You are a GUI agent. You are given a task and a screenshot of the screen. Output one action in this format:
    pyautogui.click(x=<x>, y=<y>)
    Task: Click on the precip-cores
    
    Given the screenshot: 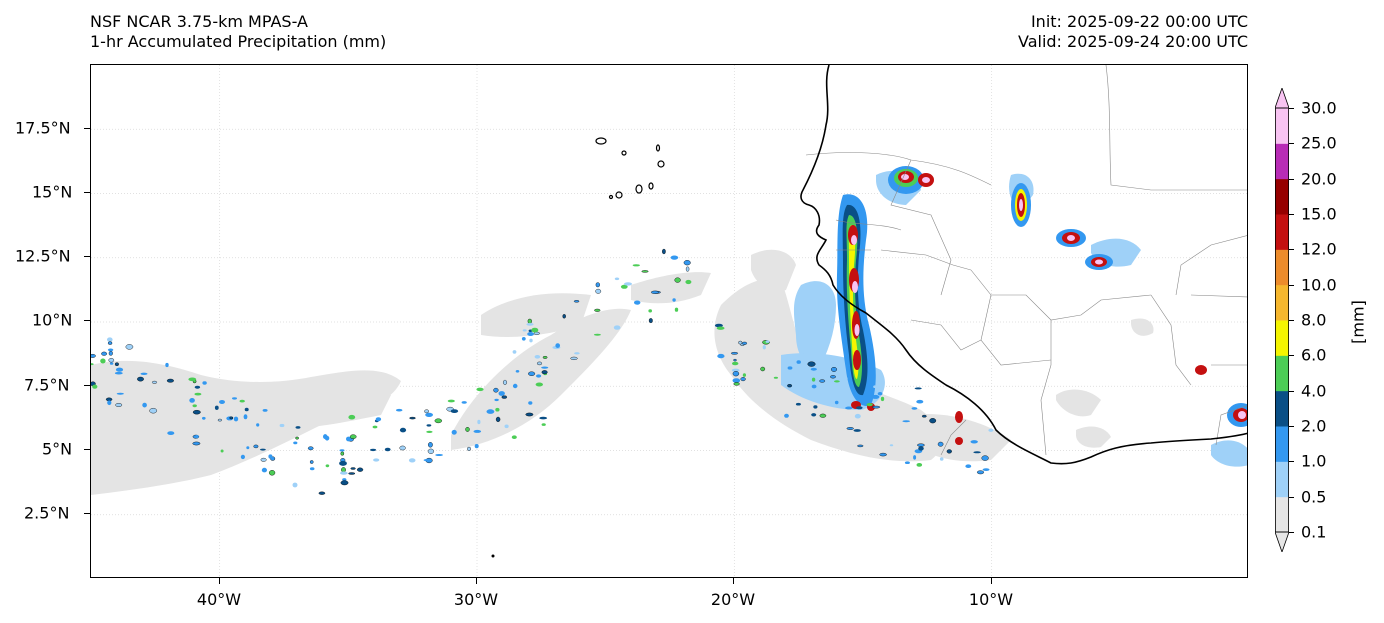 What is the action you would take?
    pyautogui.click(x=1041, y=305)
    